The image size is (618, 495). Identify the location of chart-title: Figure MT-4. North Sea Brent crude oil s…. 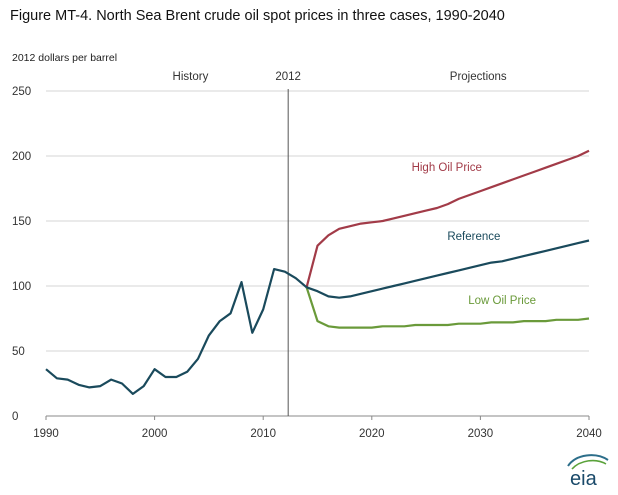
(257, 16).